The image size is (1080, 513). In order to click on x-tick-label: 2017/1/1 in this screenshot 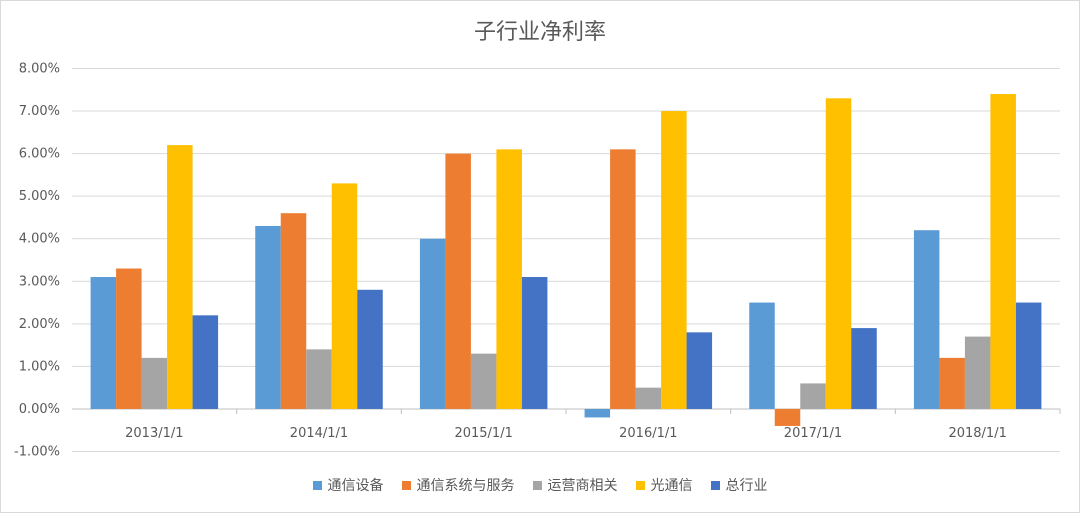, I will do `click(813, 433)`.